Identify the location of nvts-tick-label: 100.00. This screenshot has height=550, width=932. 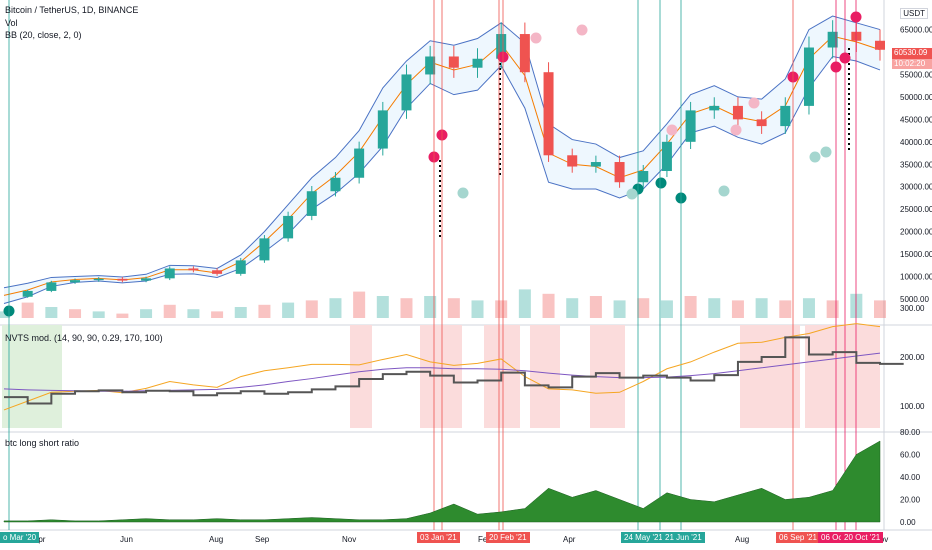
(912, 406).